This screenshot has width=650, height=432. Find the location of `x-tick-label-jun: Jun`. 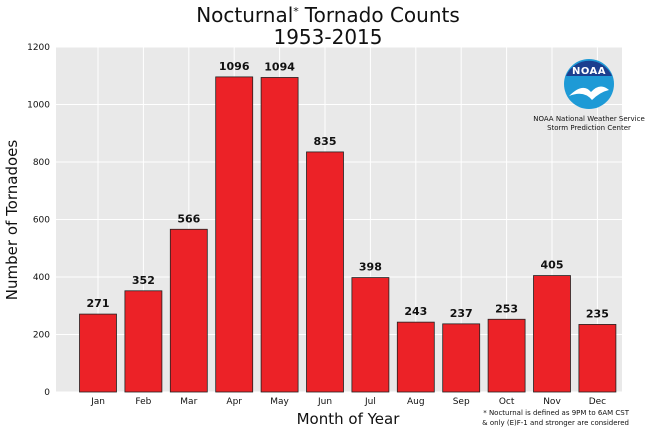

x-tick-label-jun: Jun is located at coordinates (324, 402).